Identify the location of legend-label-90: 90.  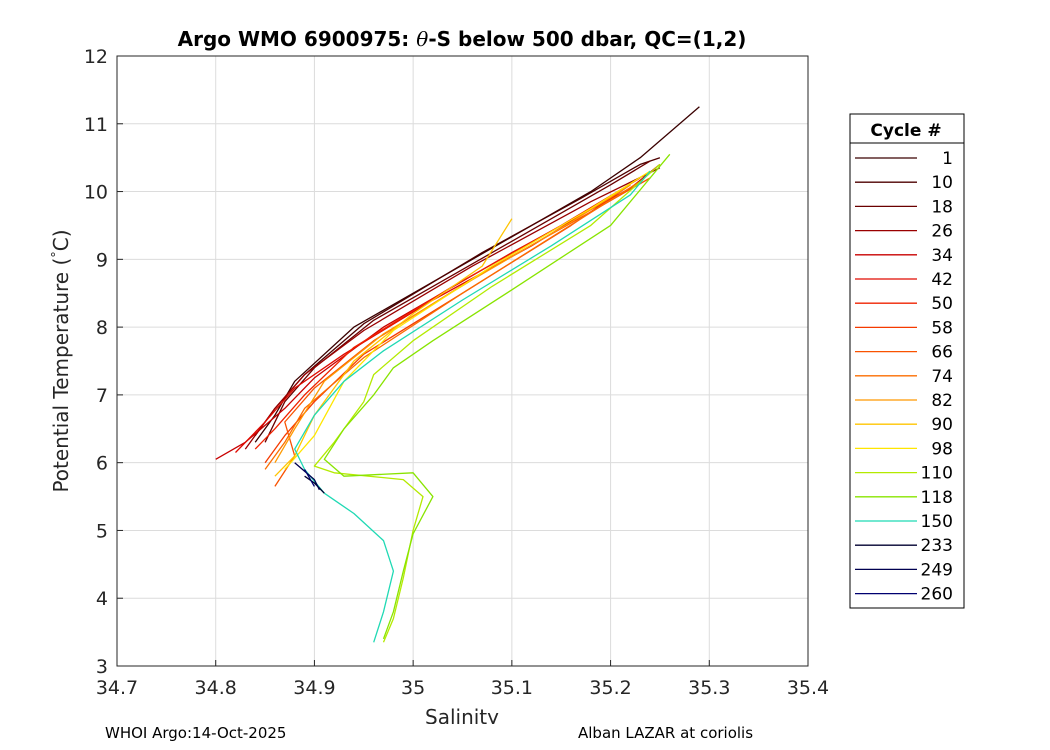
(942, 425).